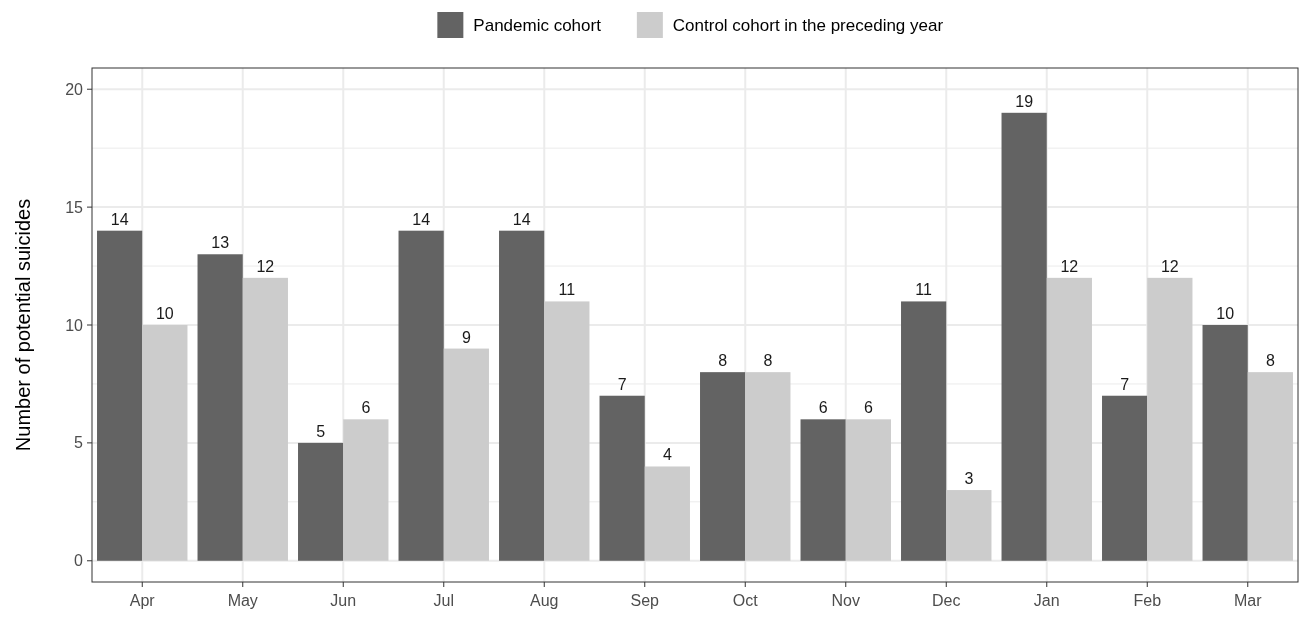 This screenshot has height=621, width=1309. Describe the element at coordinates (142, 600) in the screenshot. I see `x-tick-label: Apr` at that location.